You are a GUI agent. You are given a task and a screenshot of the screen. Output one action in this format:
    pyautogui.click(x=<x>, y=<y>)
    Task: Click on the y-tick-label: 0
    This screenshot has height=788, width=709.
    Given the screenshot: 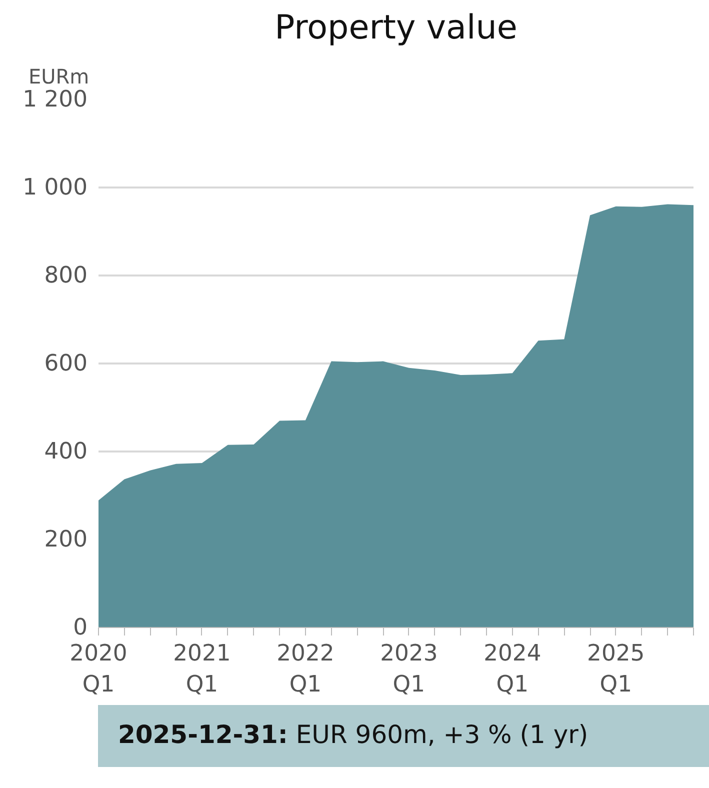 What is the action you would take?
    pyautogui.click(x=80, y=627)
    